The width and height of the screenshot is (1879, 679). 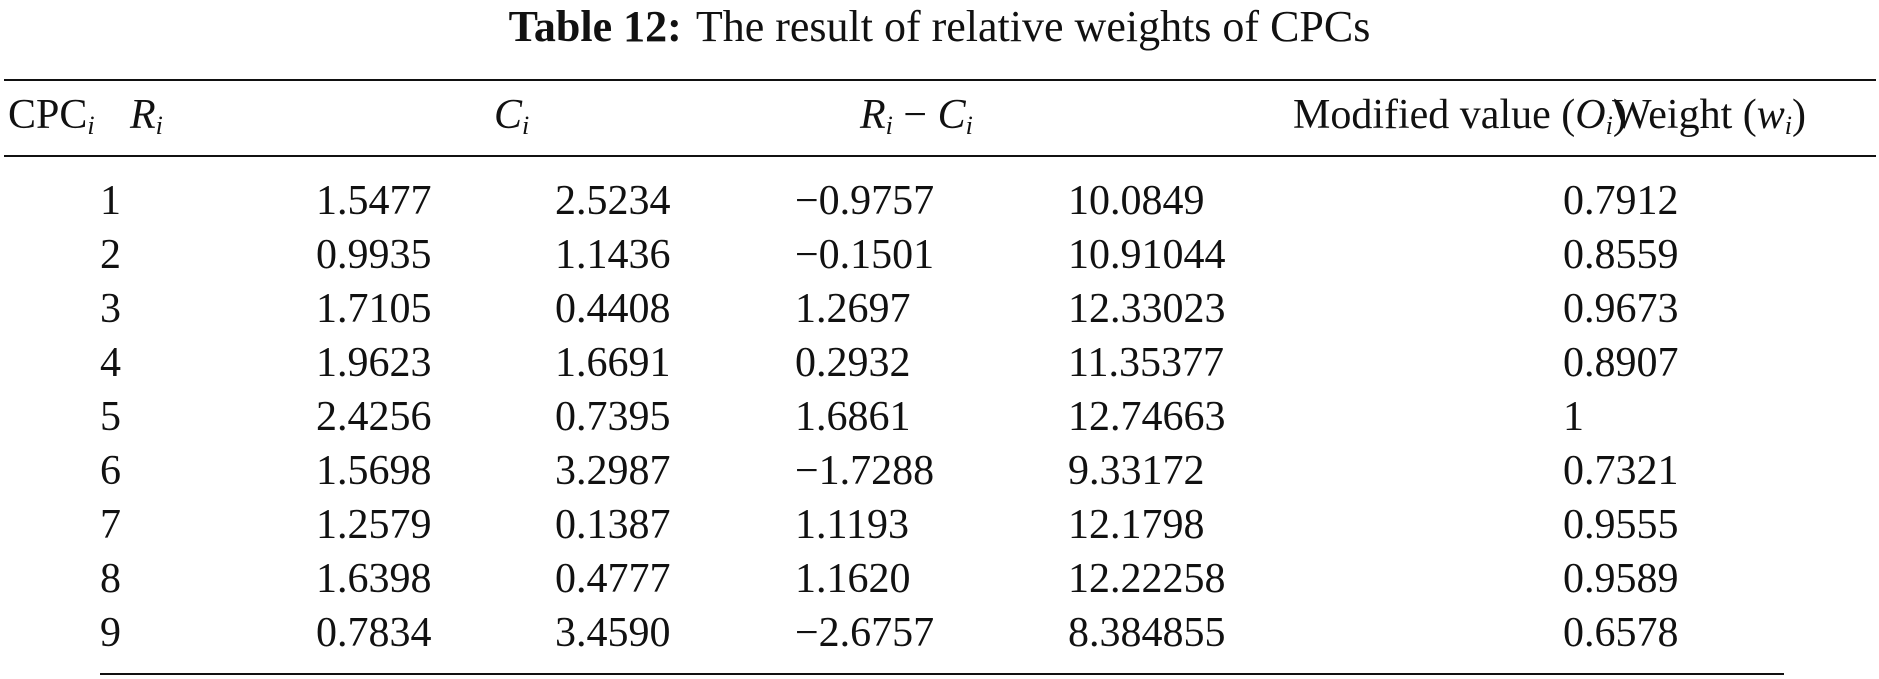 What do you see at coordinates (1147, 417) in the screenshot?
I see `cell-modified-value: 12.74663` at bounding box center [1147, 417].